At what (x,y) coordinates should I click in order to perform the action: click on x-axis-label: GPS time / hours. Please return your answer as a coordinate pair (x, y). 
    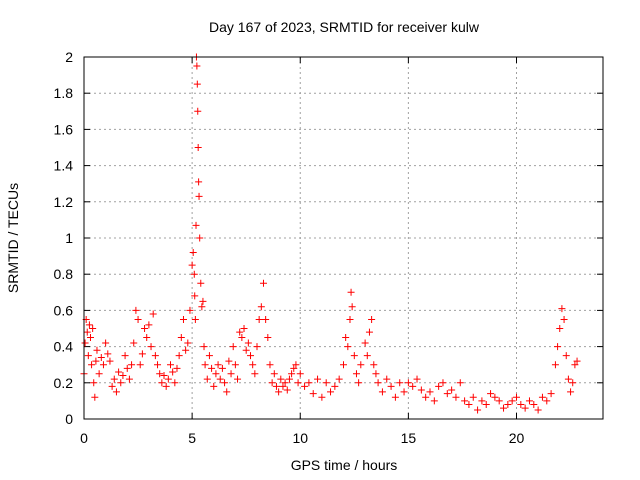
    Looking at the image, I should click on (344, 465).